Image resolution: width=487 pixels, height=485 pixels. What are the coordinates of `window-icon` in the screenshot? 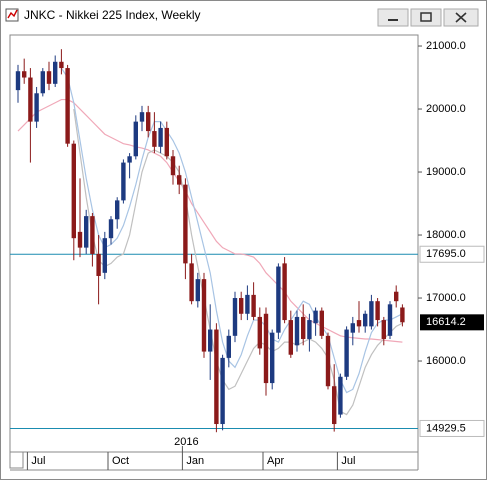 It's located at (12, 15).